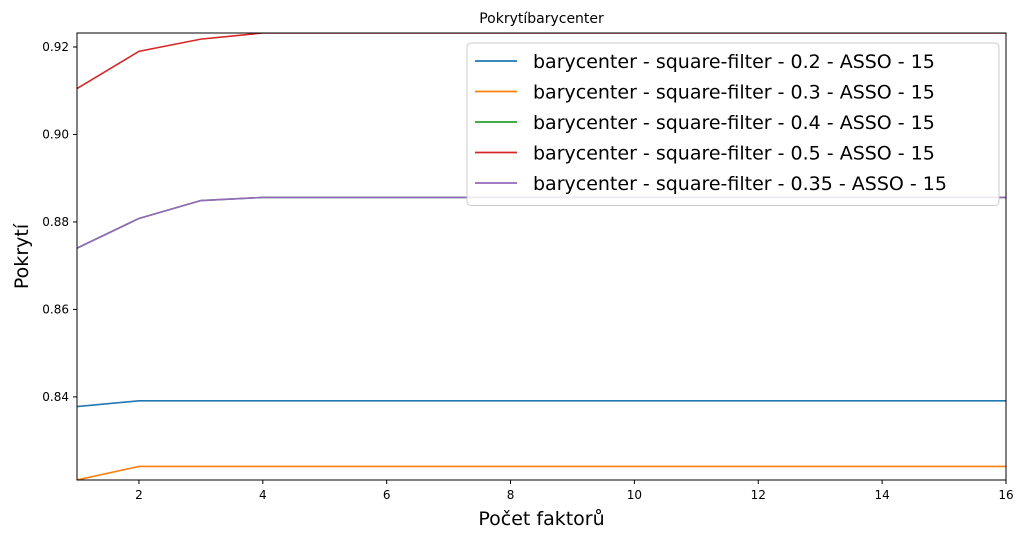 This screenshot has height=538, width=1025. I want to click on y-tick-label: 0.90, so click(55, 134).